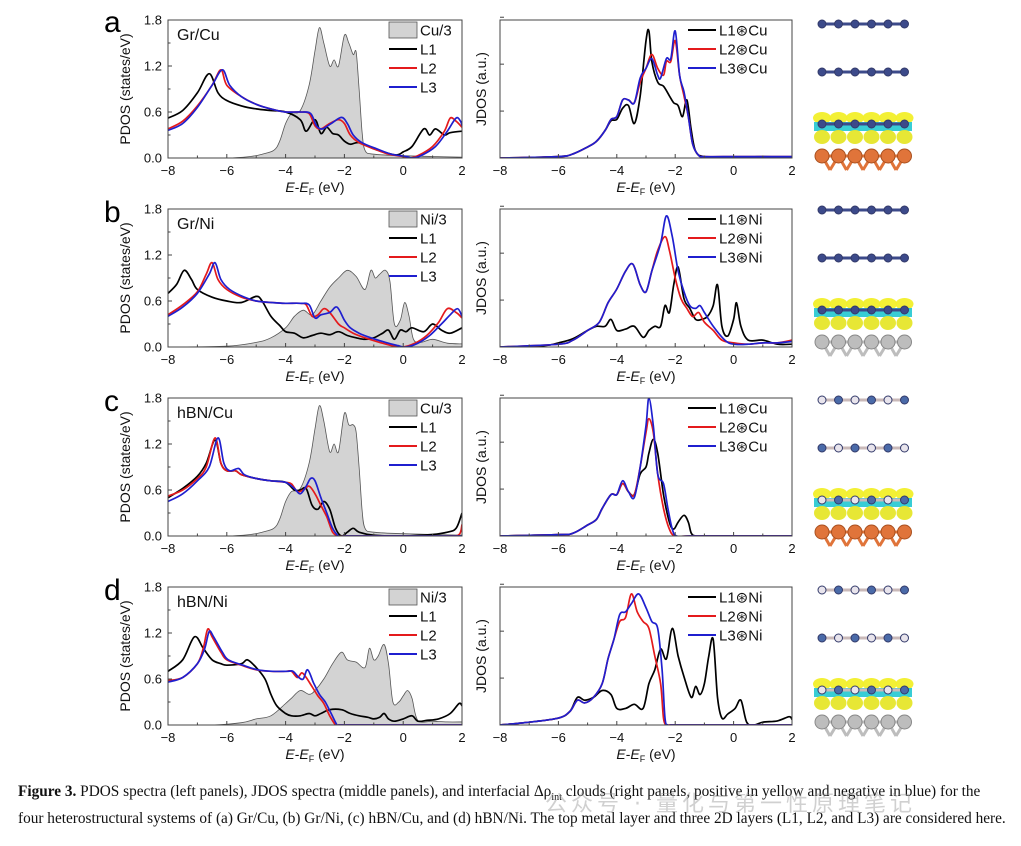  Describe the element at coordinates (428, 258) in the screenshot. I see `legend-label: L2` at that location.